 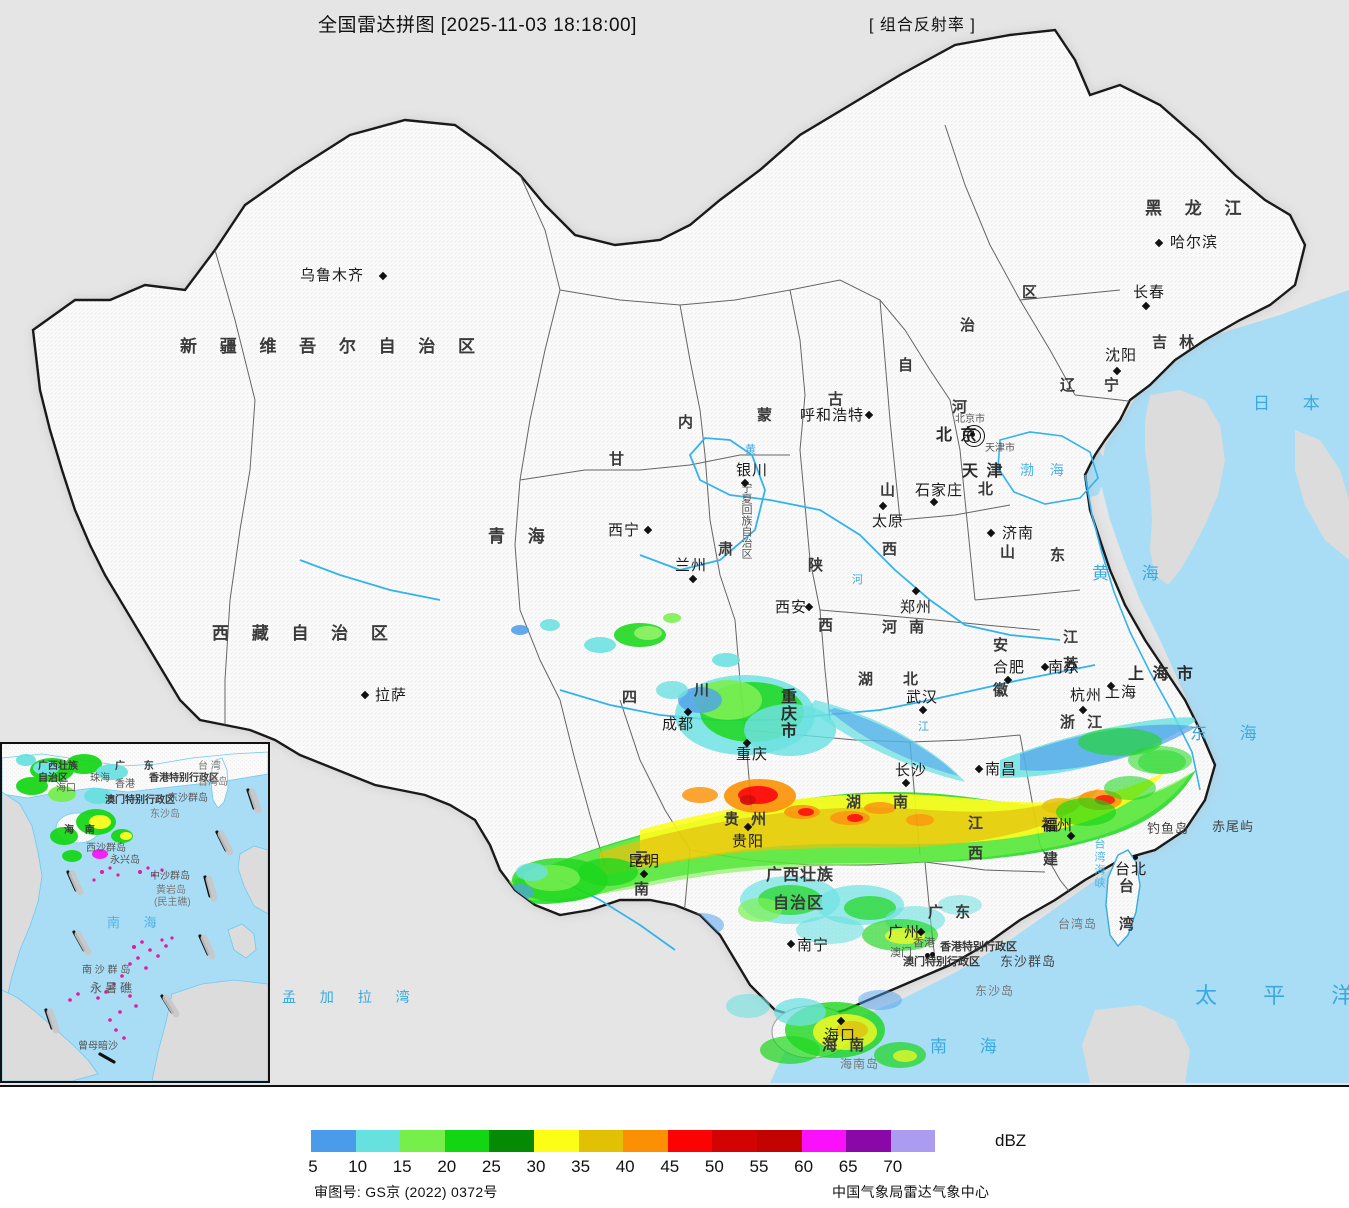 I want to click on scale-tick-15: 15, so click(x=402, y=1166).